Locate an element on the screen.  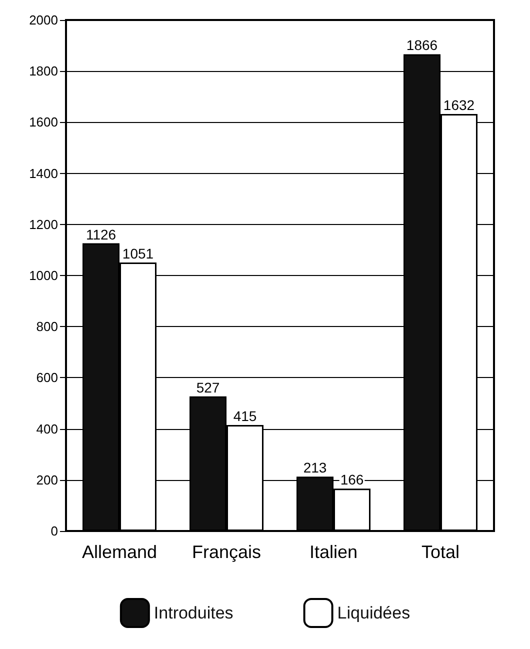
x-tick-label: Italien is located at coordinates (333, 552).